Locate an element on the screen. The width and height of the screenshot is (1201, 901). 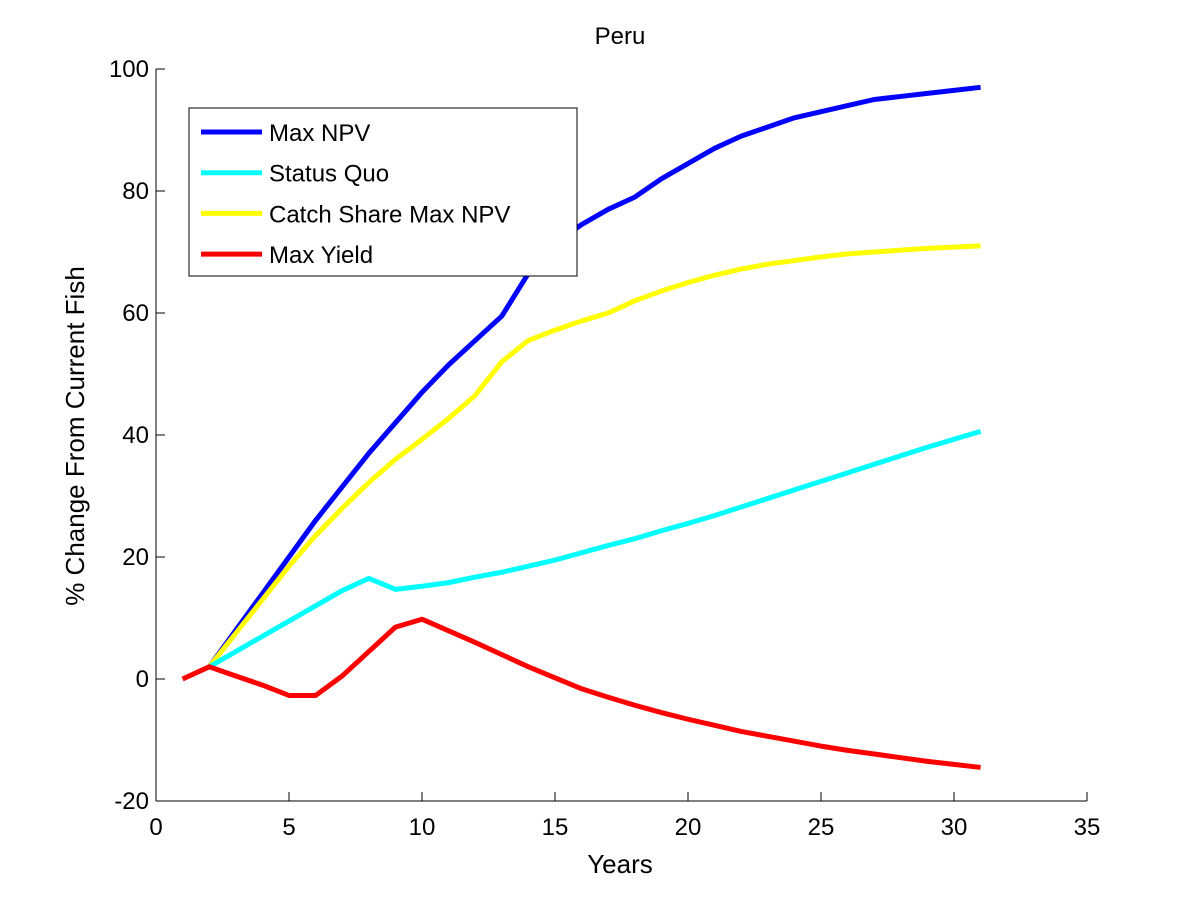
y-tick-label: 40 is located at coordinates (135, 435).